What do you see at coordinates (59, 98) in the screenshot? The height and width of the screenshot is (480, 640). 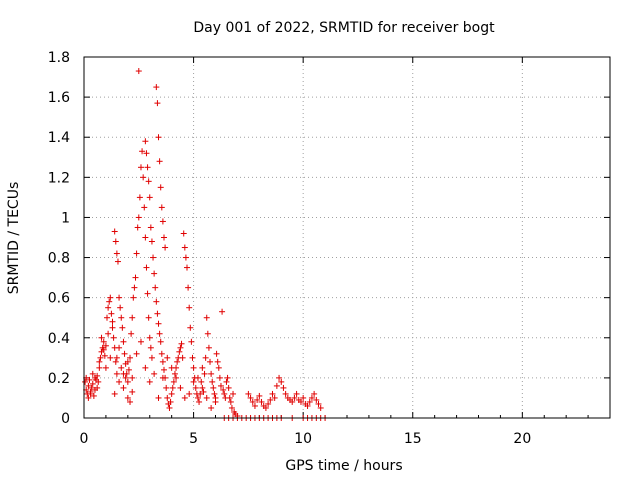 I see `y-tick-label: 1.6` at bounding box center [59, 98].